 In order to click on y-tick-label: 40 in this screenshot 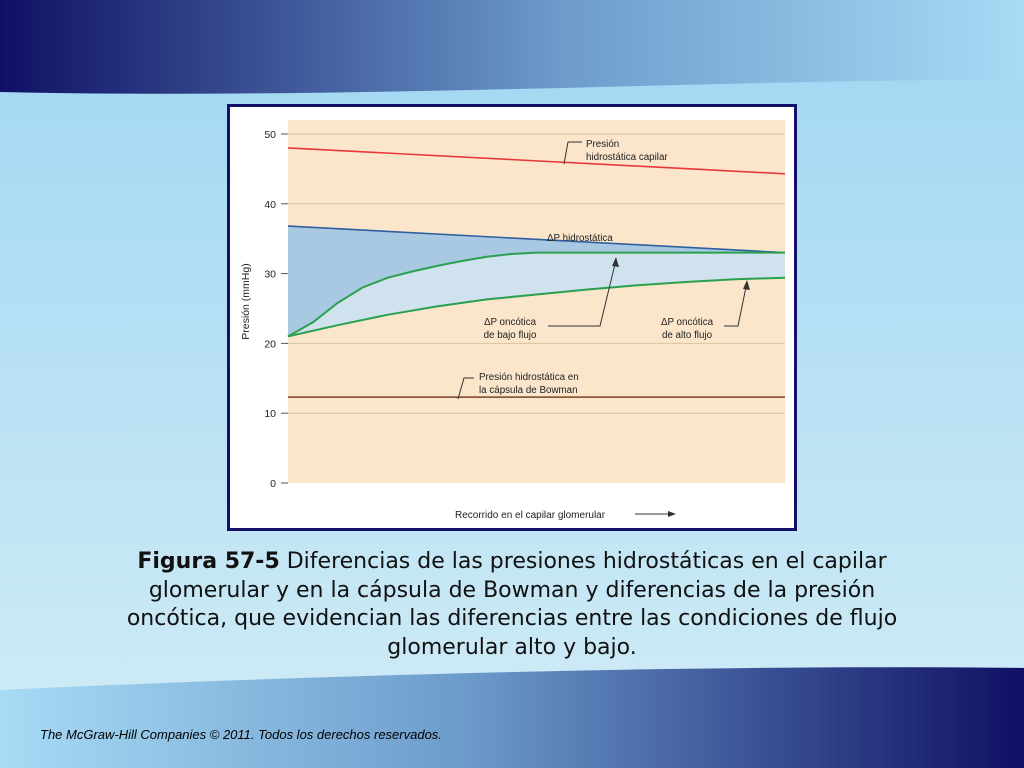, I will do `click(270, 205)`.